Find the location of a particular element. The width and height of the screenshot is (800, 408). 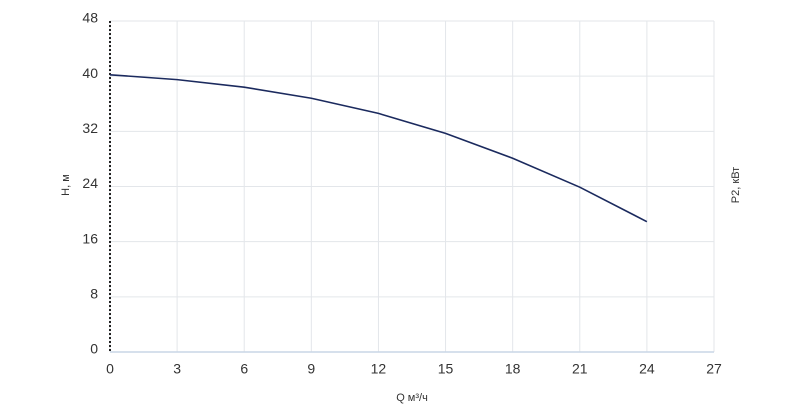

y-tick-label: 48 is located at coordinates (90, 18).